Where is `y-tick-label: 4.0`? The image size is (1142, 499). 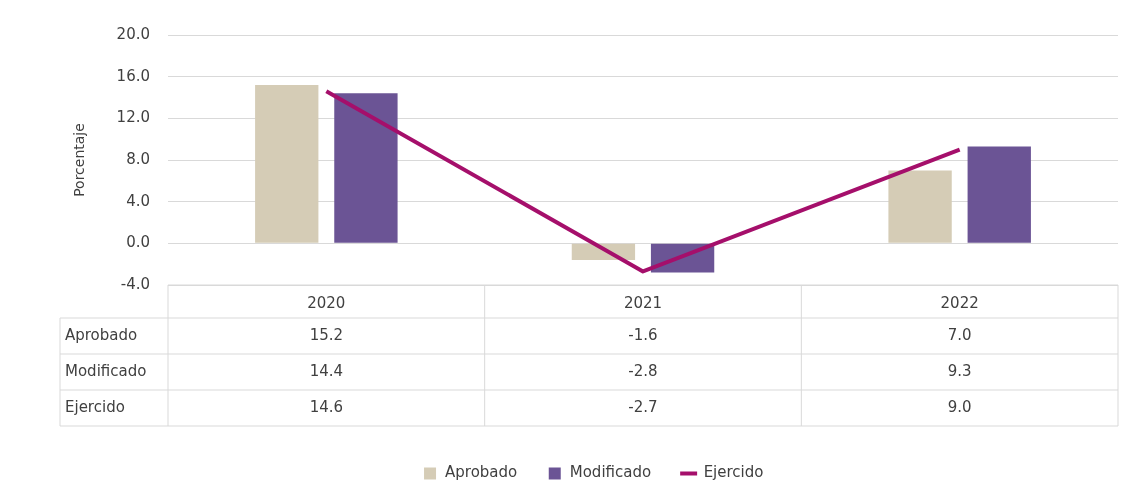
y-tick-label: 4.0 is located at coordinates (138, 200).